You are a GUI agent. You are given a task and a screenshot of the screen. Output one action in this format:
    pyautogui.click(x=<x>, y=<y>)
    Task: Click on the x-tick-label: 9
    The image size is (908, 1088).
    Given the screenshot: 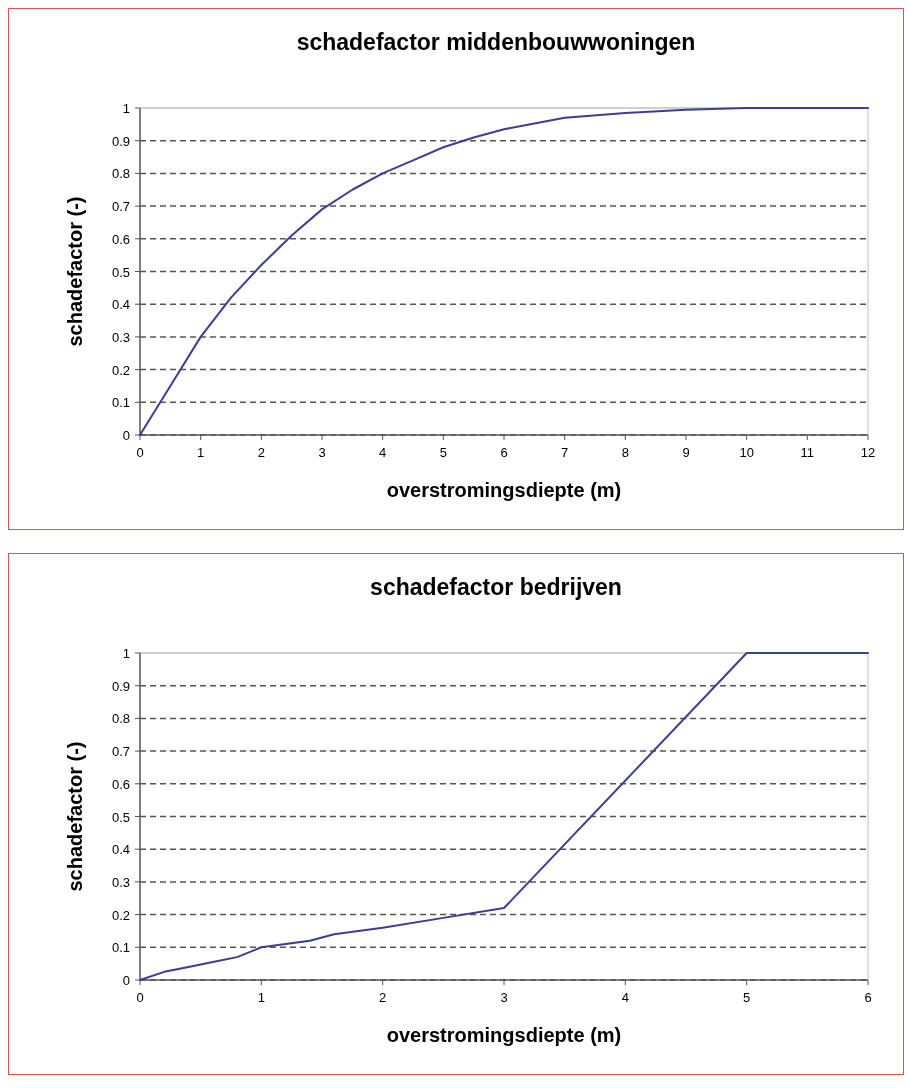 What is the action you would take?
    pyautogui.click(x=686, y=452)
    